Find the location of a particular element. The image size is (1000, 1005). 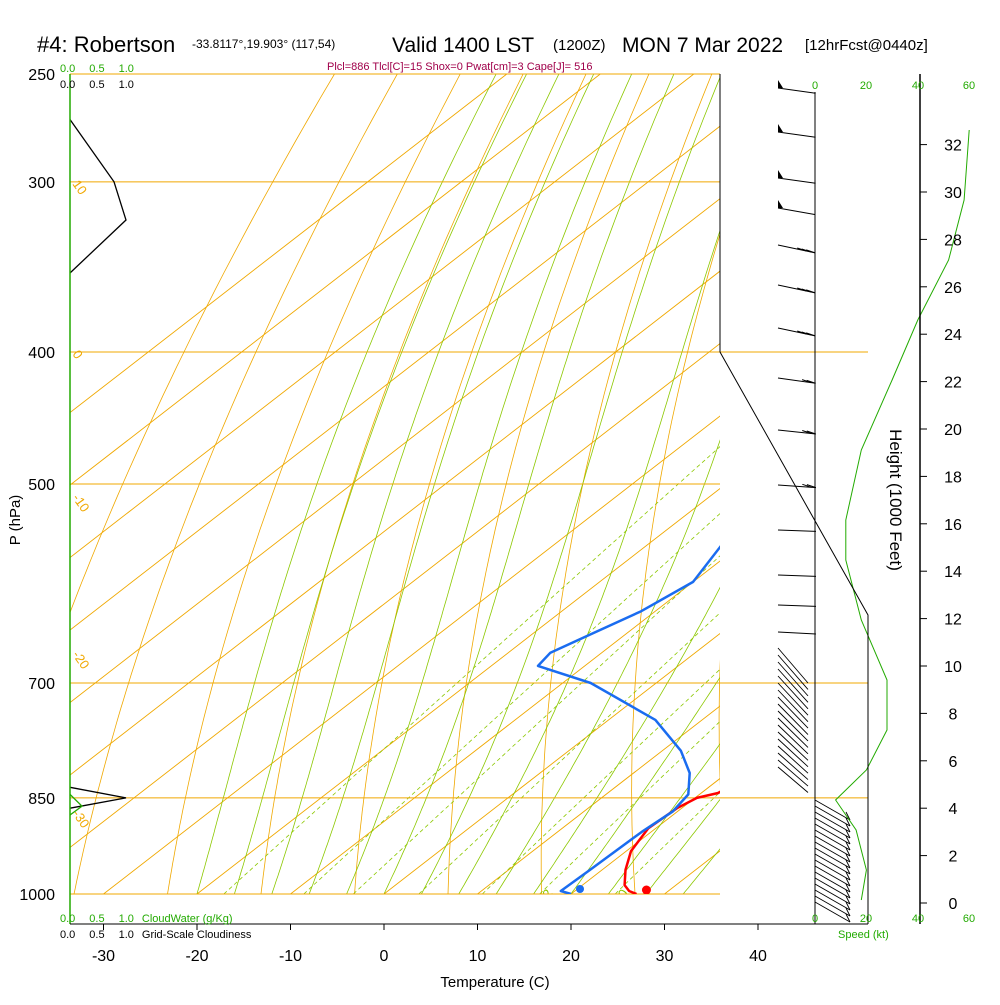

height-tick-label: 20 is located at coordinates (953, 430).